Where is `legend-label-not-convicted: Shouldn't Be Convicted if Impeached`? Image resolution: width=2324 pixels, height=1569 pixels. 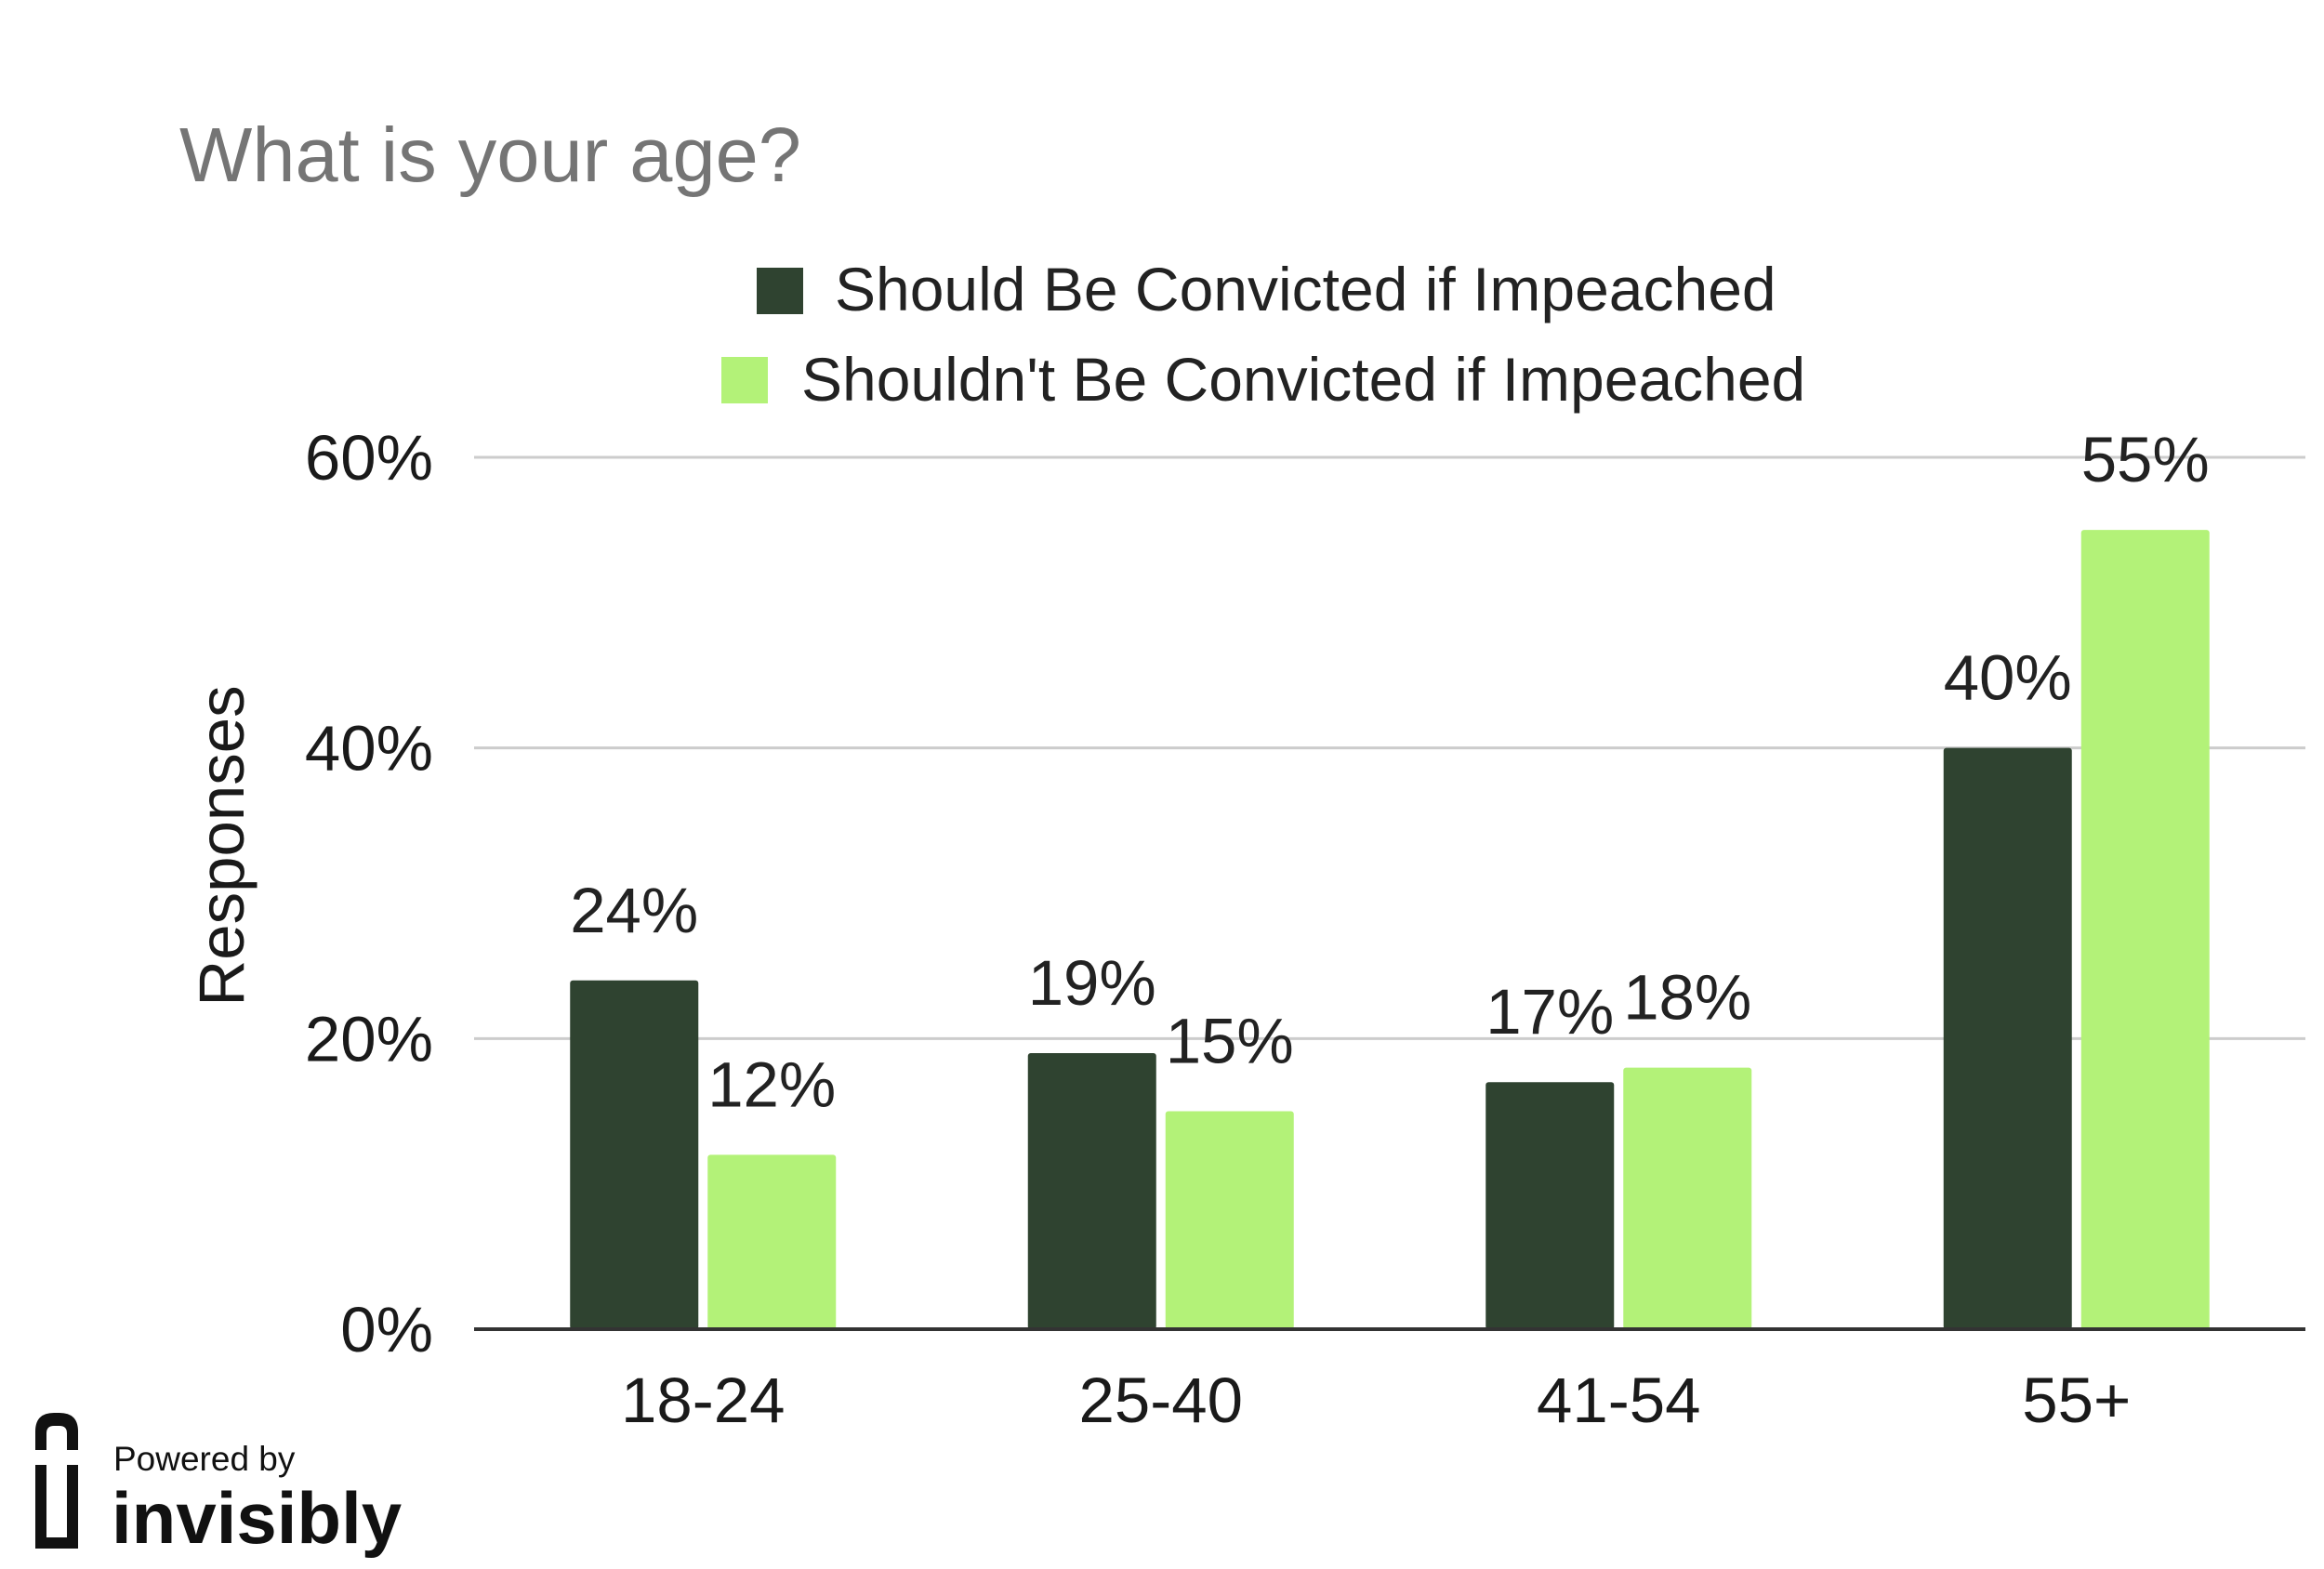 legend-label-not-convicted: Shouldn't Be Convicted if Impeached is located at coordinates (1303, 379).